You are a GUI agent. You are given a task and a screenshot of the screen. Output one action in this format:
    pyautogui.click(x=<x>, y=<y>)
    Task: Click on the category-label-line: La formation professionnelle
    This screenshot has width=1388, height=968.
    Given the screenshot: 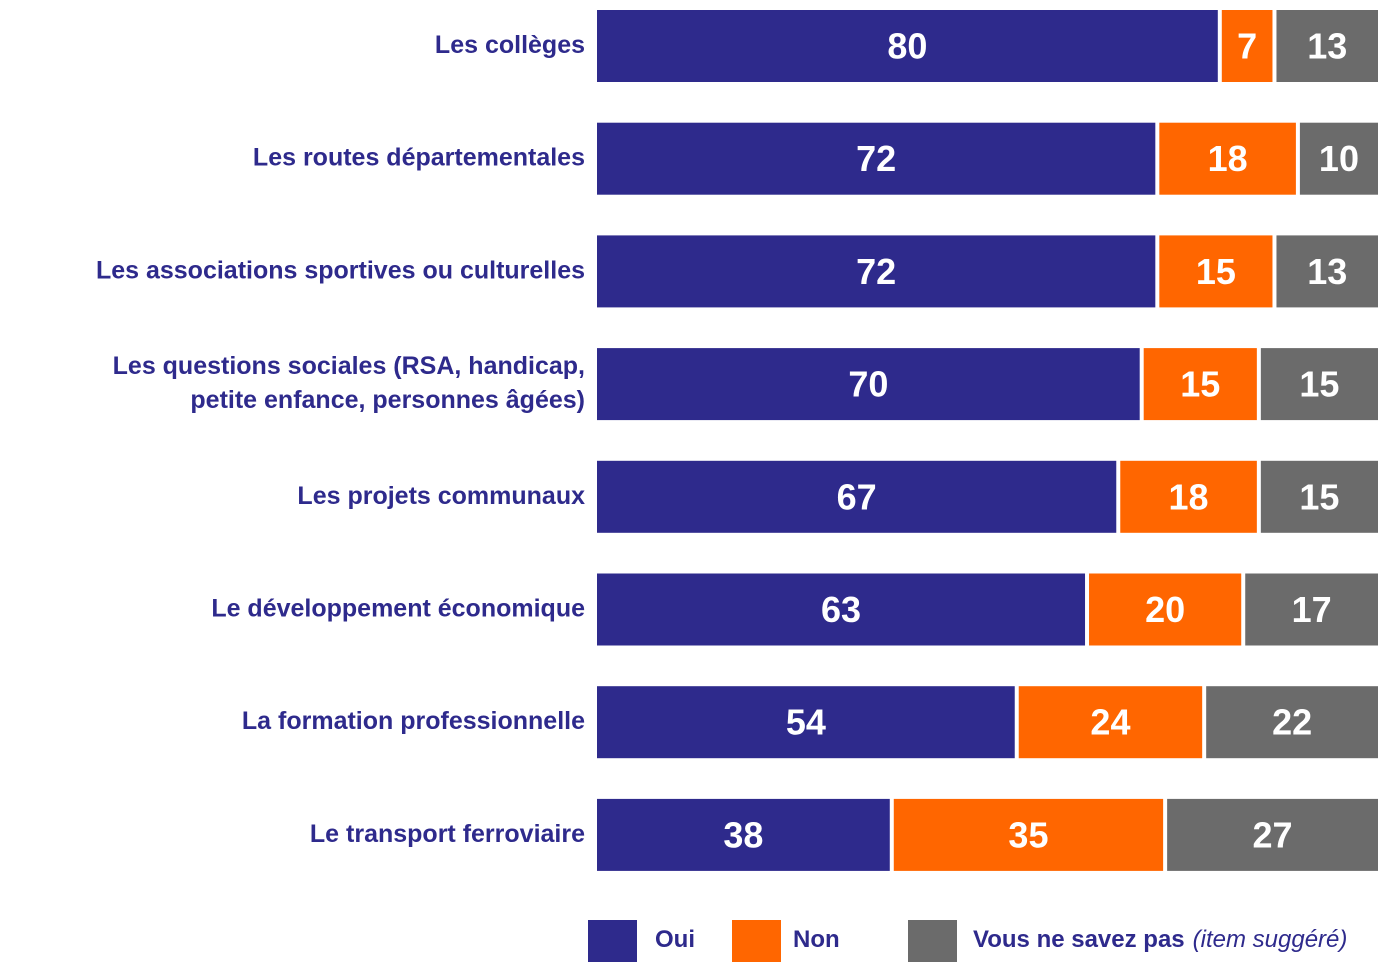 What is the action you would take?
    pyautogui.click(x=413, y=721)
    